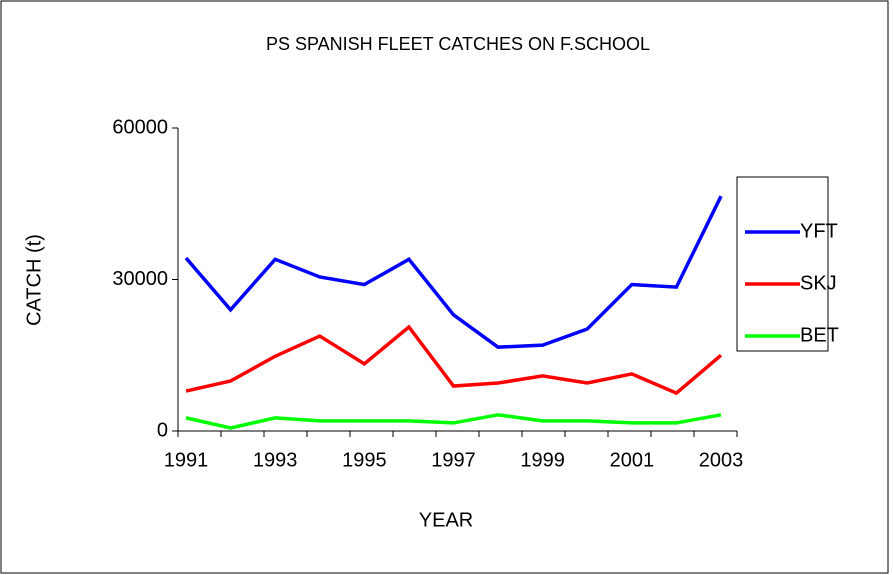 Image resolution: width=893 pixels, height=575 pixels. I want to click on x-tick-label: 1997, so click(453, 460).